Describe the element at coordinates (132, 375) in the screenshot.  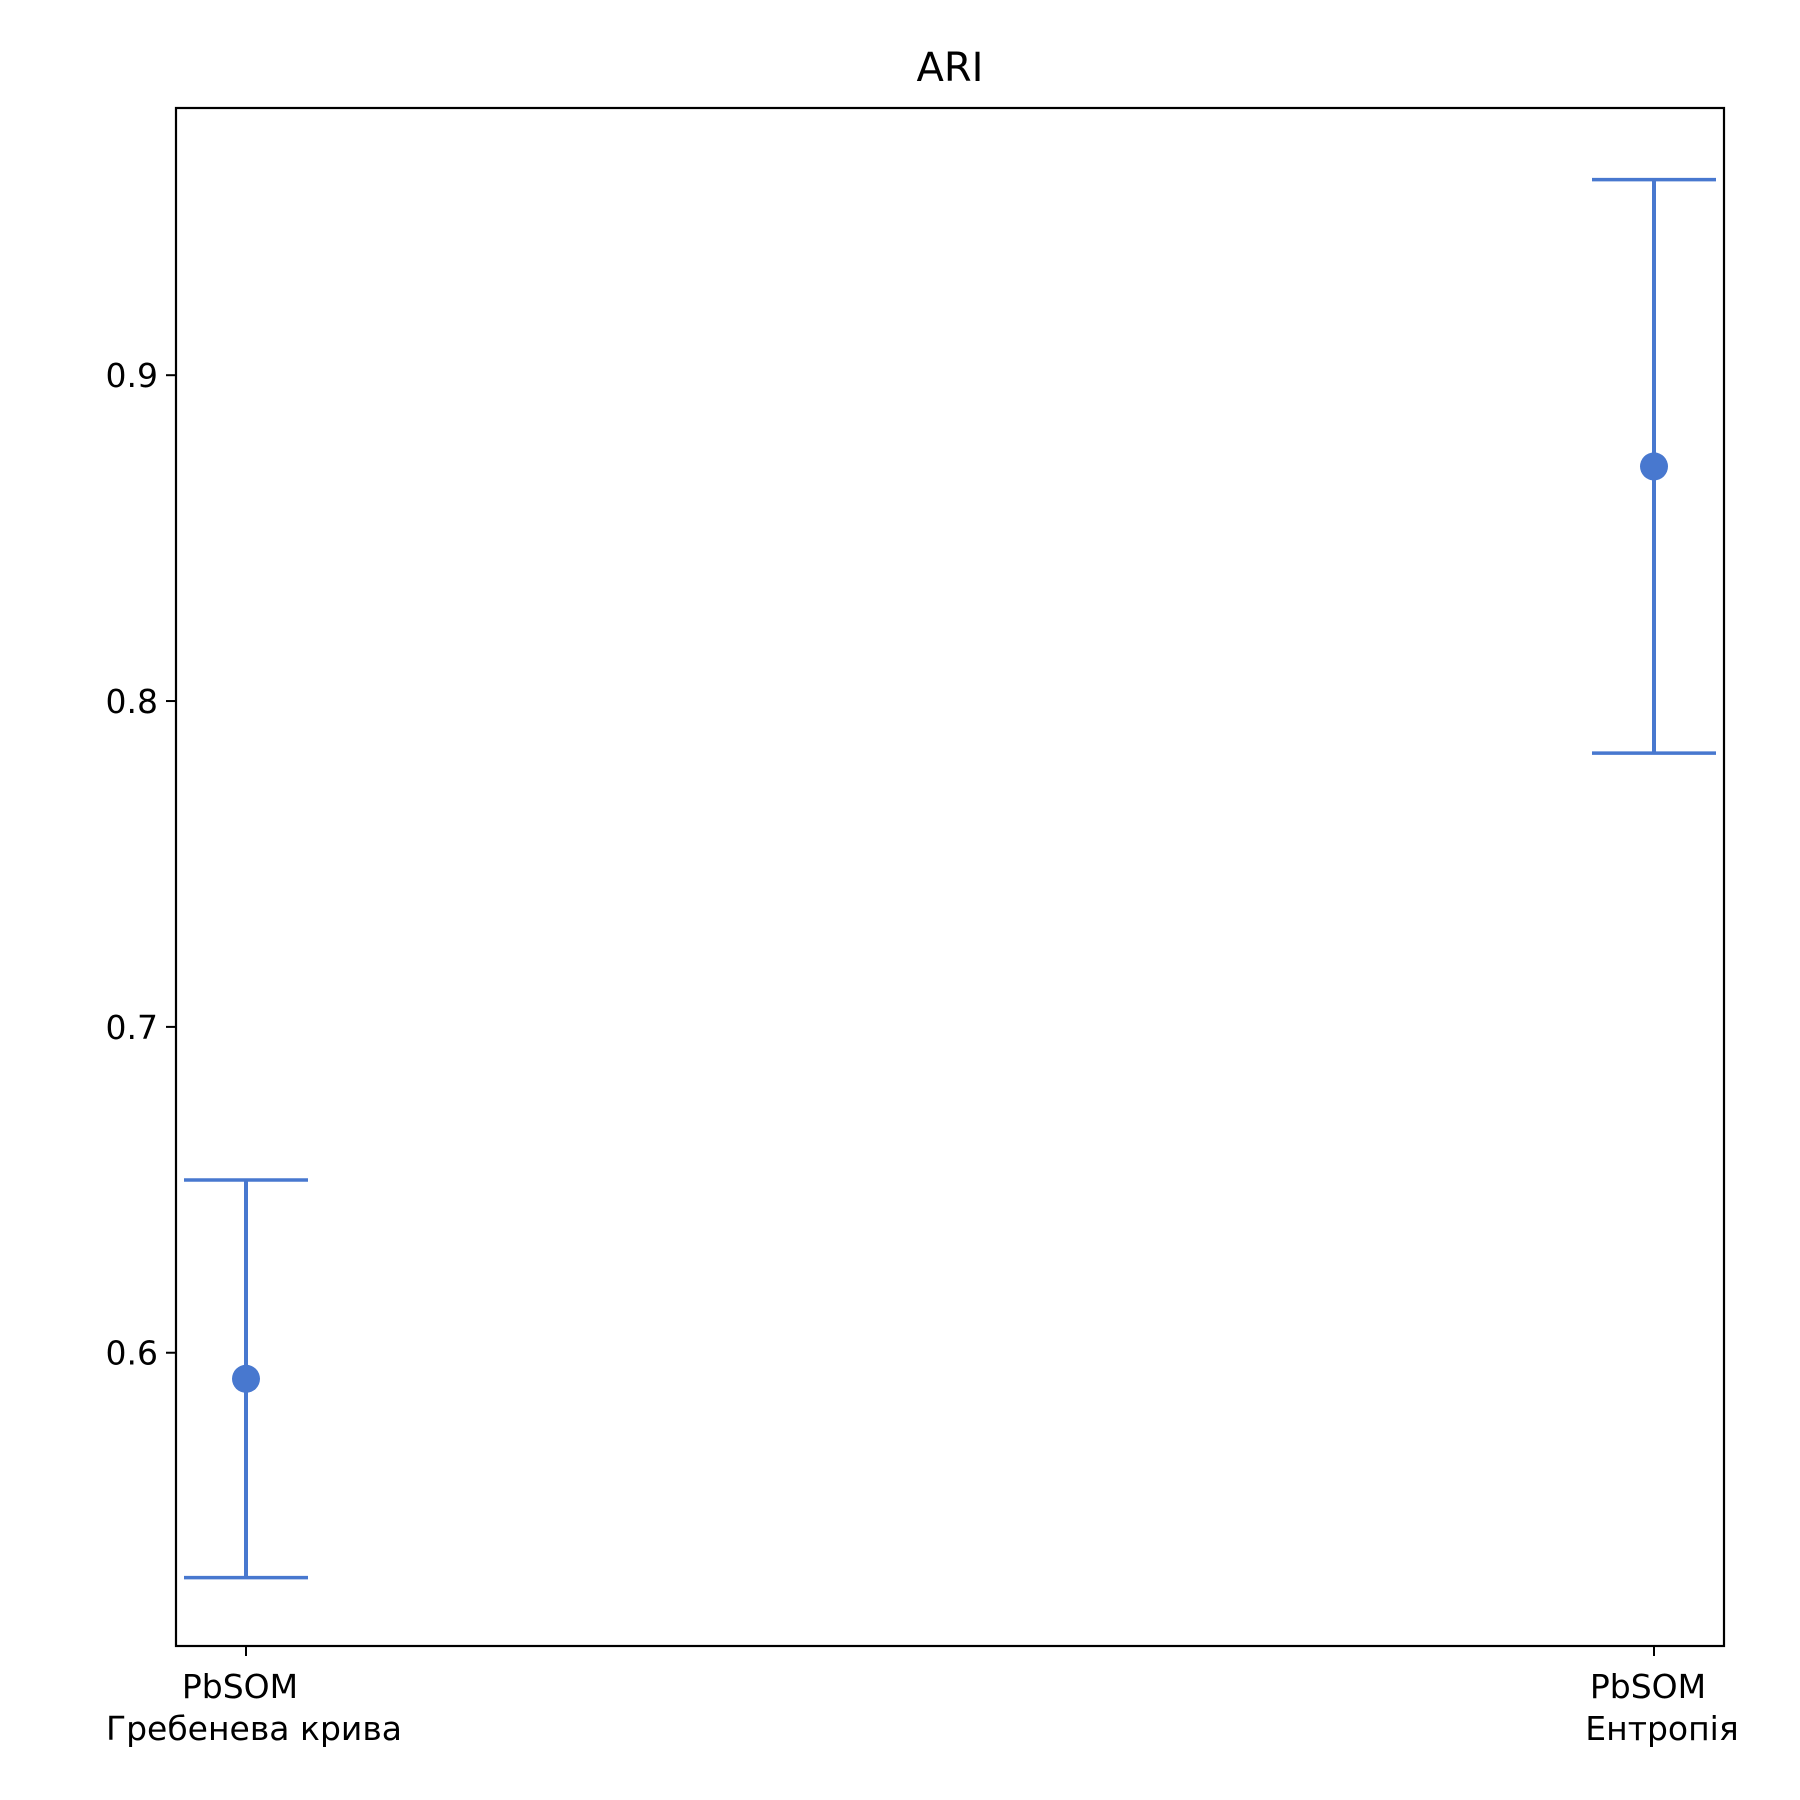
I see `y-tick-label: 0.9` at that location.